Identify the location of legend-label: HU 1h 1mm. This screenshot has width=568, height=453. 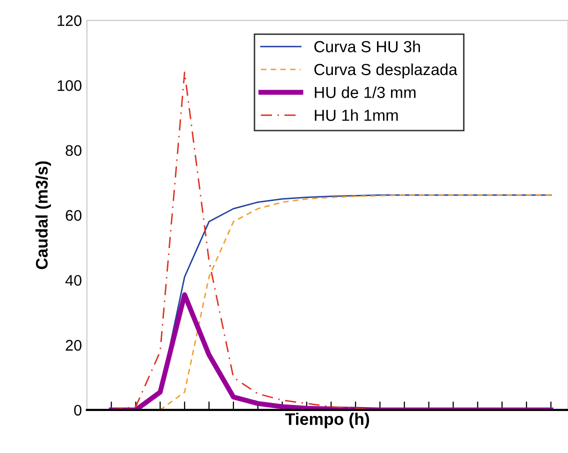
(356, 115).